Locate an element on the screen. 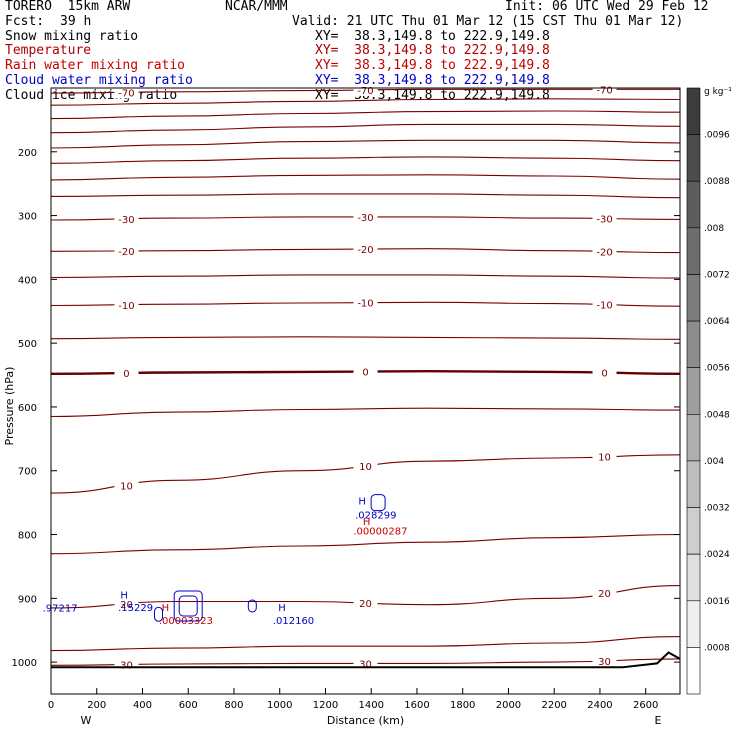 The height and width of the screenshot is (740, 740). y-axis-title: Pressure (hPa) is located at coordinates (9, 406).